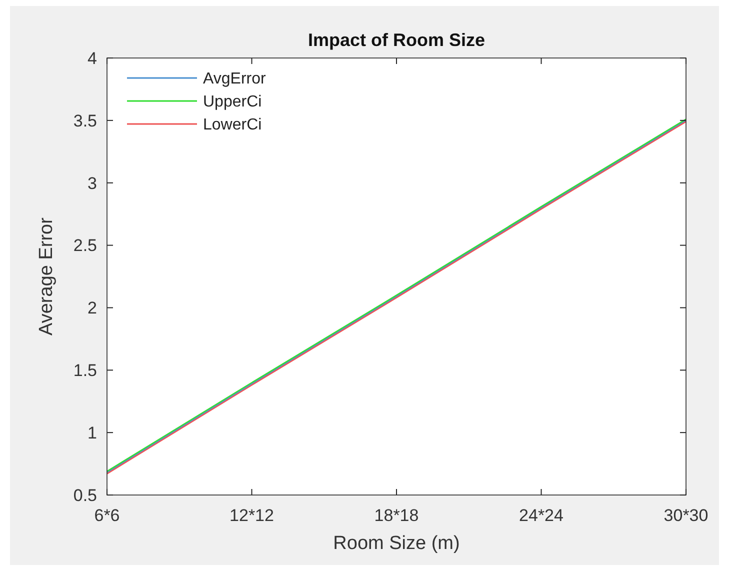  What do you see at coordinates (396, 543) in the screenshot?
I see `x-axis-title: Room Size (m)` at bounding box center [396, 543].